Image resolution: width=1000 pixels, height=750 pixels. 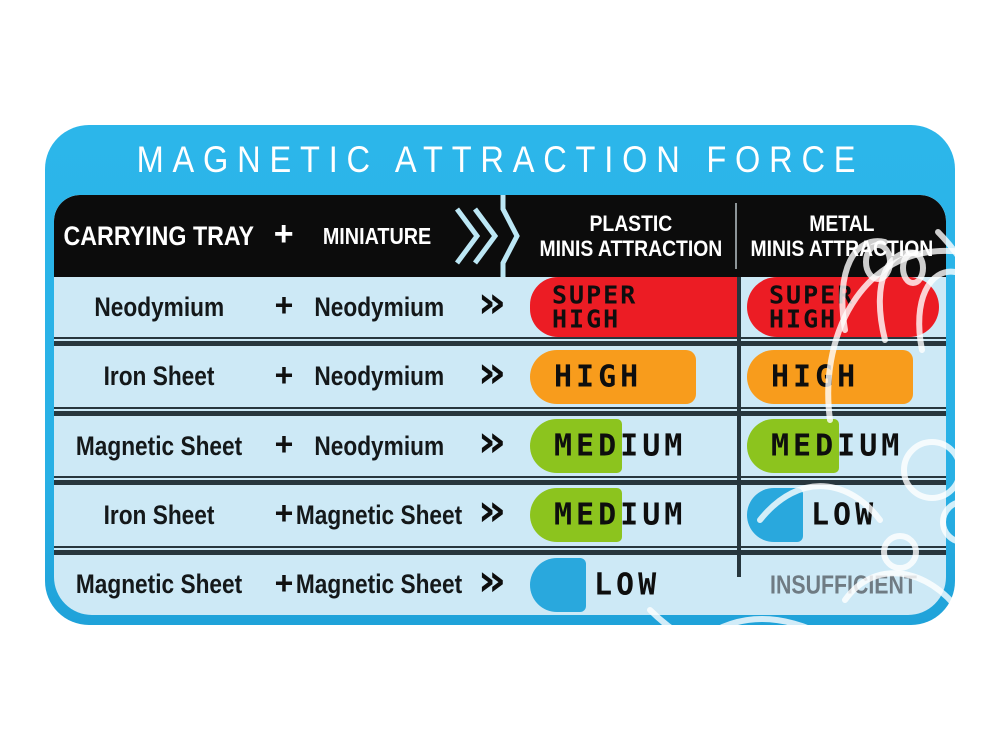 I want to click on header-chevron, so click(x=489, y=236).